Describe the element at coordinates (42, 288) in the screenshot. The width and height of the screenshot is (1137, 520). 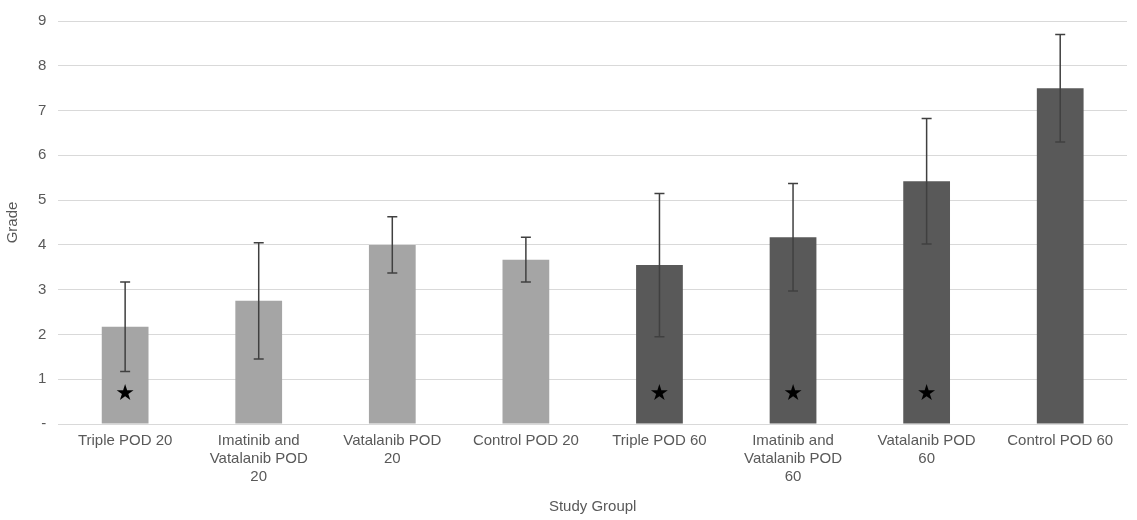
I see `y-tick-label: 3` at that location.